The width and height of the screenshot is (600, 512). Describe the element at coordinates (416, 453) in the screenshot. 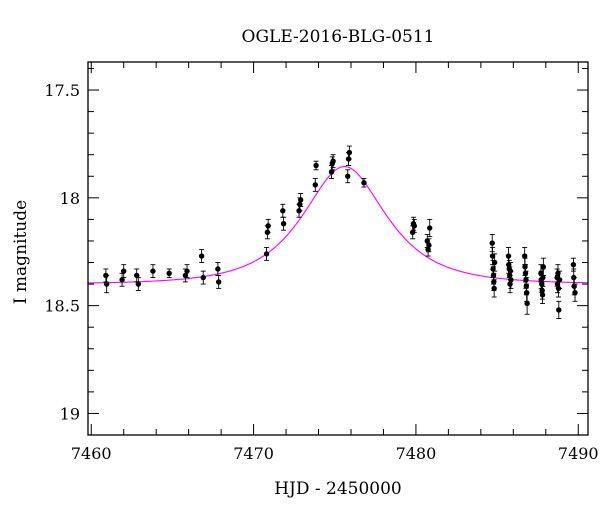

I see `x-tick-label: 7480` at that location.